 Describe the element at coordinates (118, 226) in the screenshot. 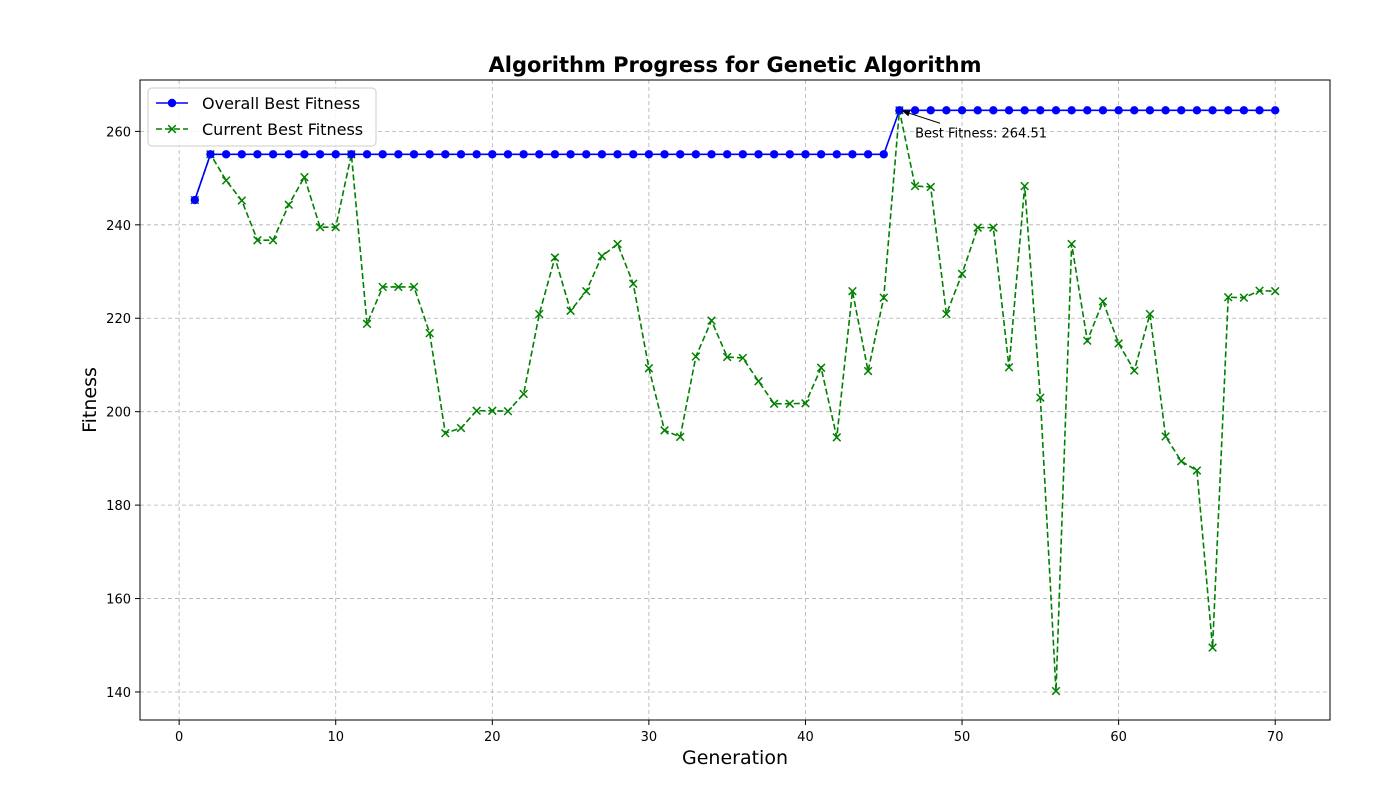

I see `y-tick-label: 240` at that location.